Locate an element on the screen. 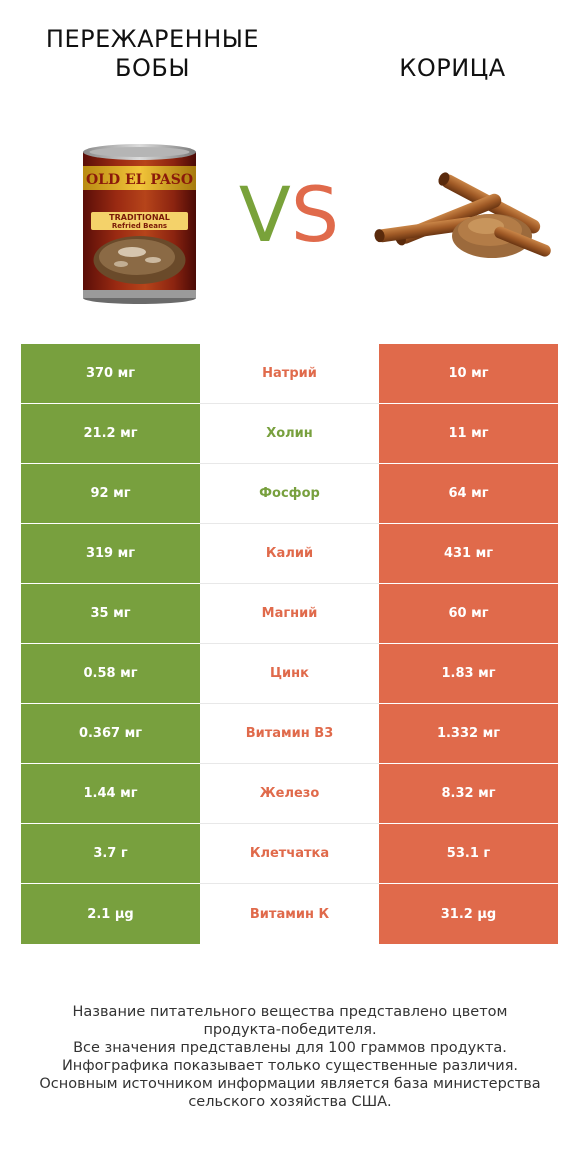  right-value-cell: 11 мг is located at coordinates (468, 434).